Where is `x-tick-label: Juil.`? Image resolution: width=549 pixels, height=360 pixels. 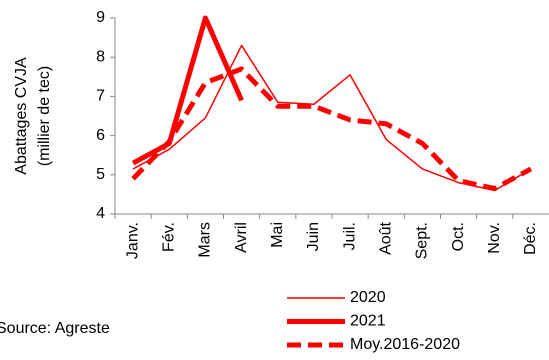 x-tick-label: Juil. is located at coordinates (349, 236).